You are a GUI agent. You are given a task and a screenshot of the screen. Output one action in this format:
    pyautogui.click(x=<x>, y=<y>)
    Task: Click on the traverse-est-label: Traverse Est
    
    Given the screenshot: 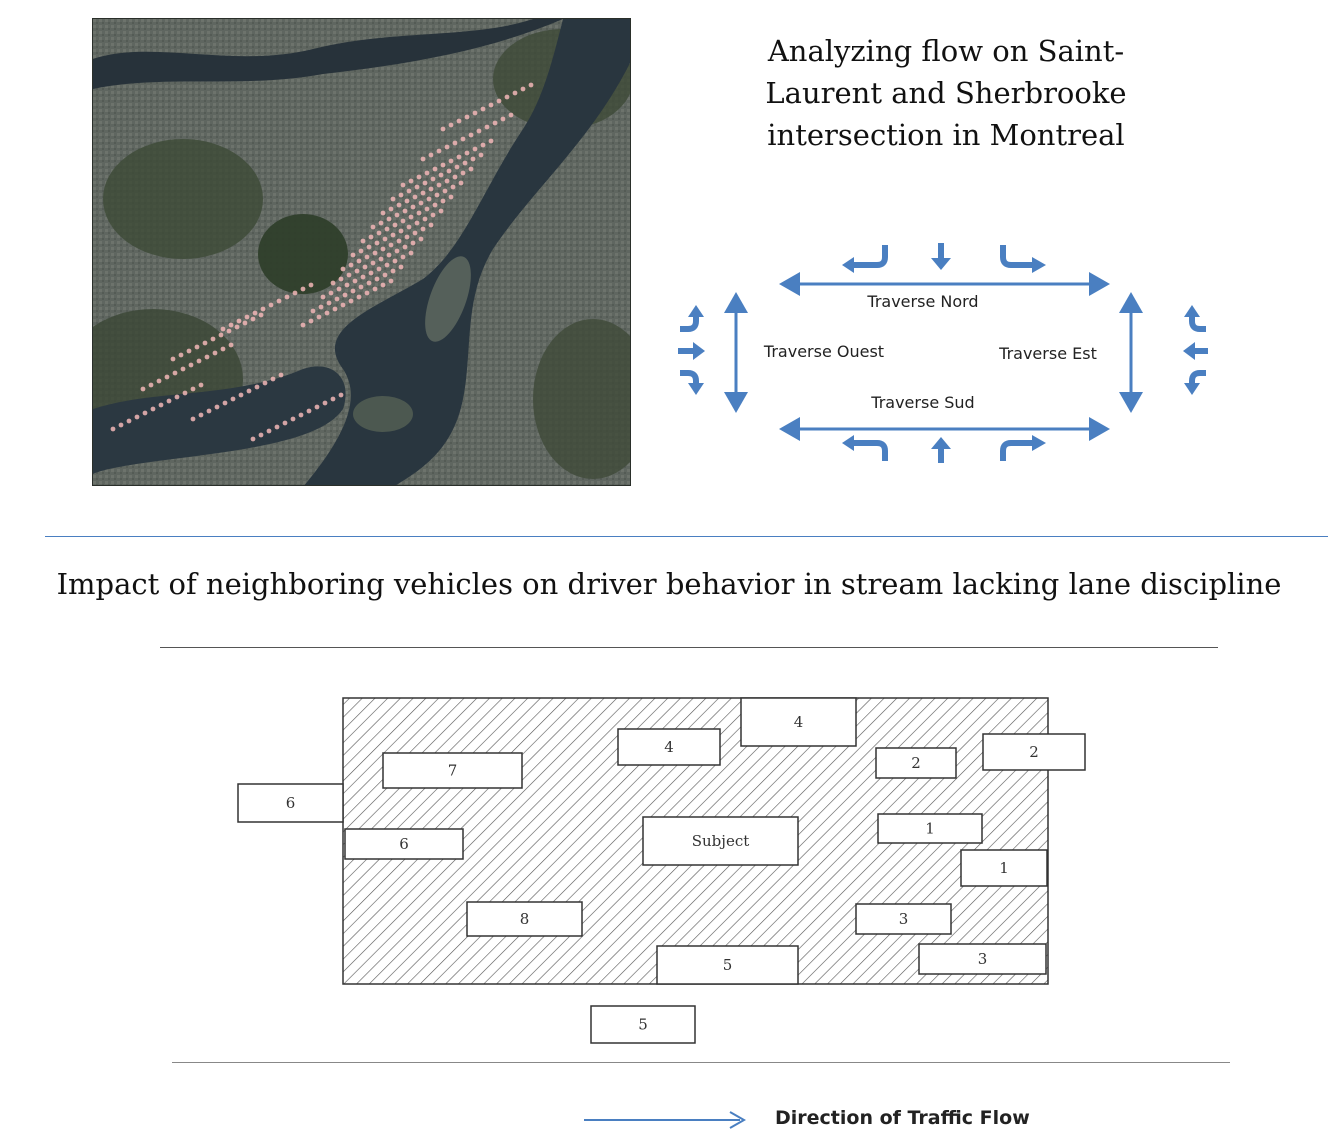 What is the action you would take?
    pyautogui.click(x=1047, y=353)
    